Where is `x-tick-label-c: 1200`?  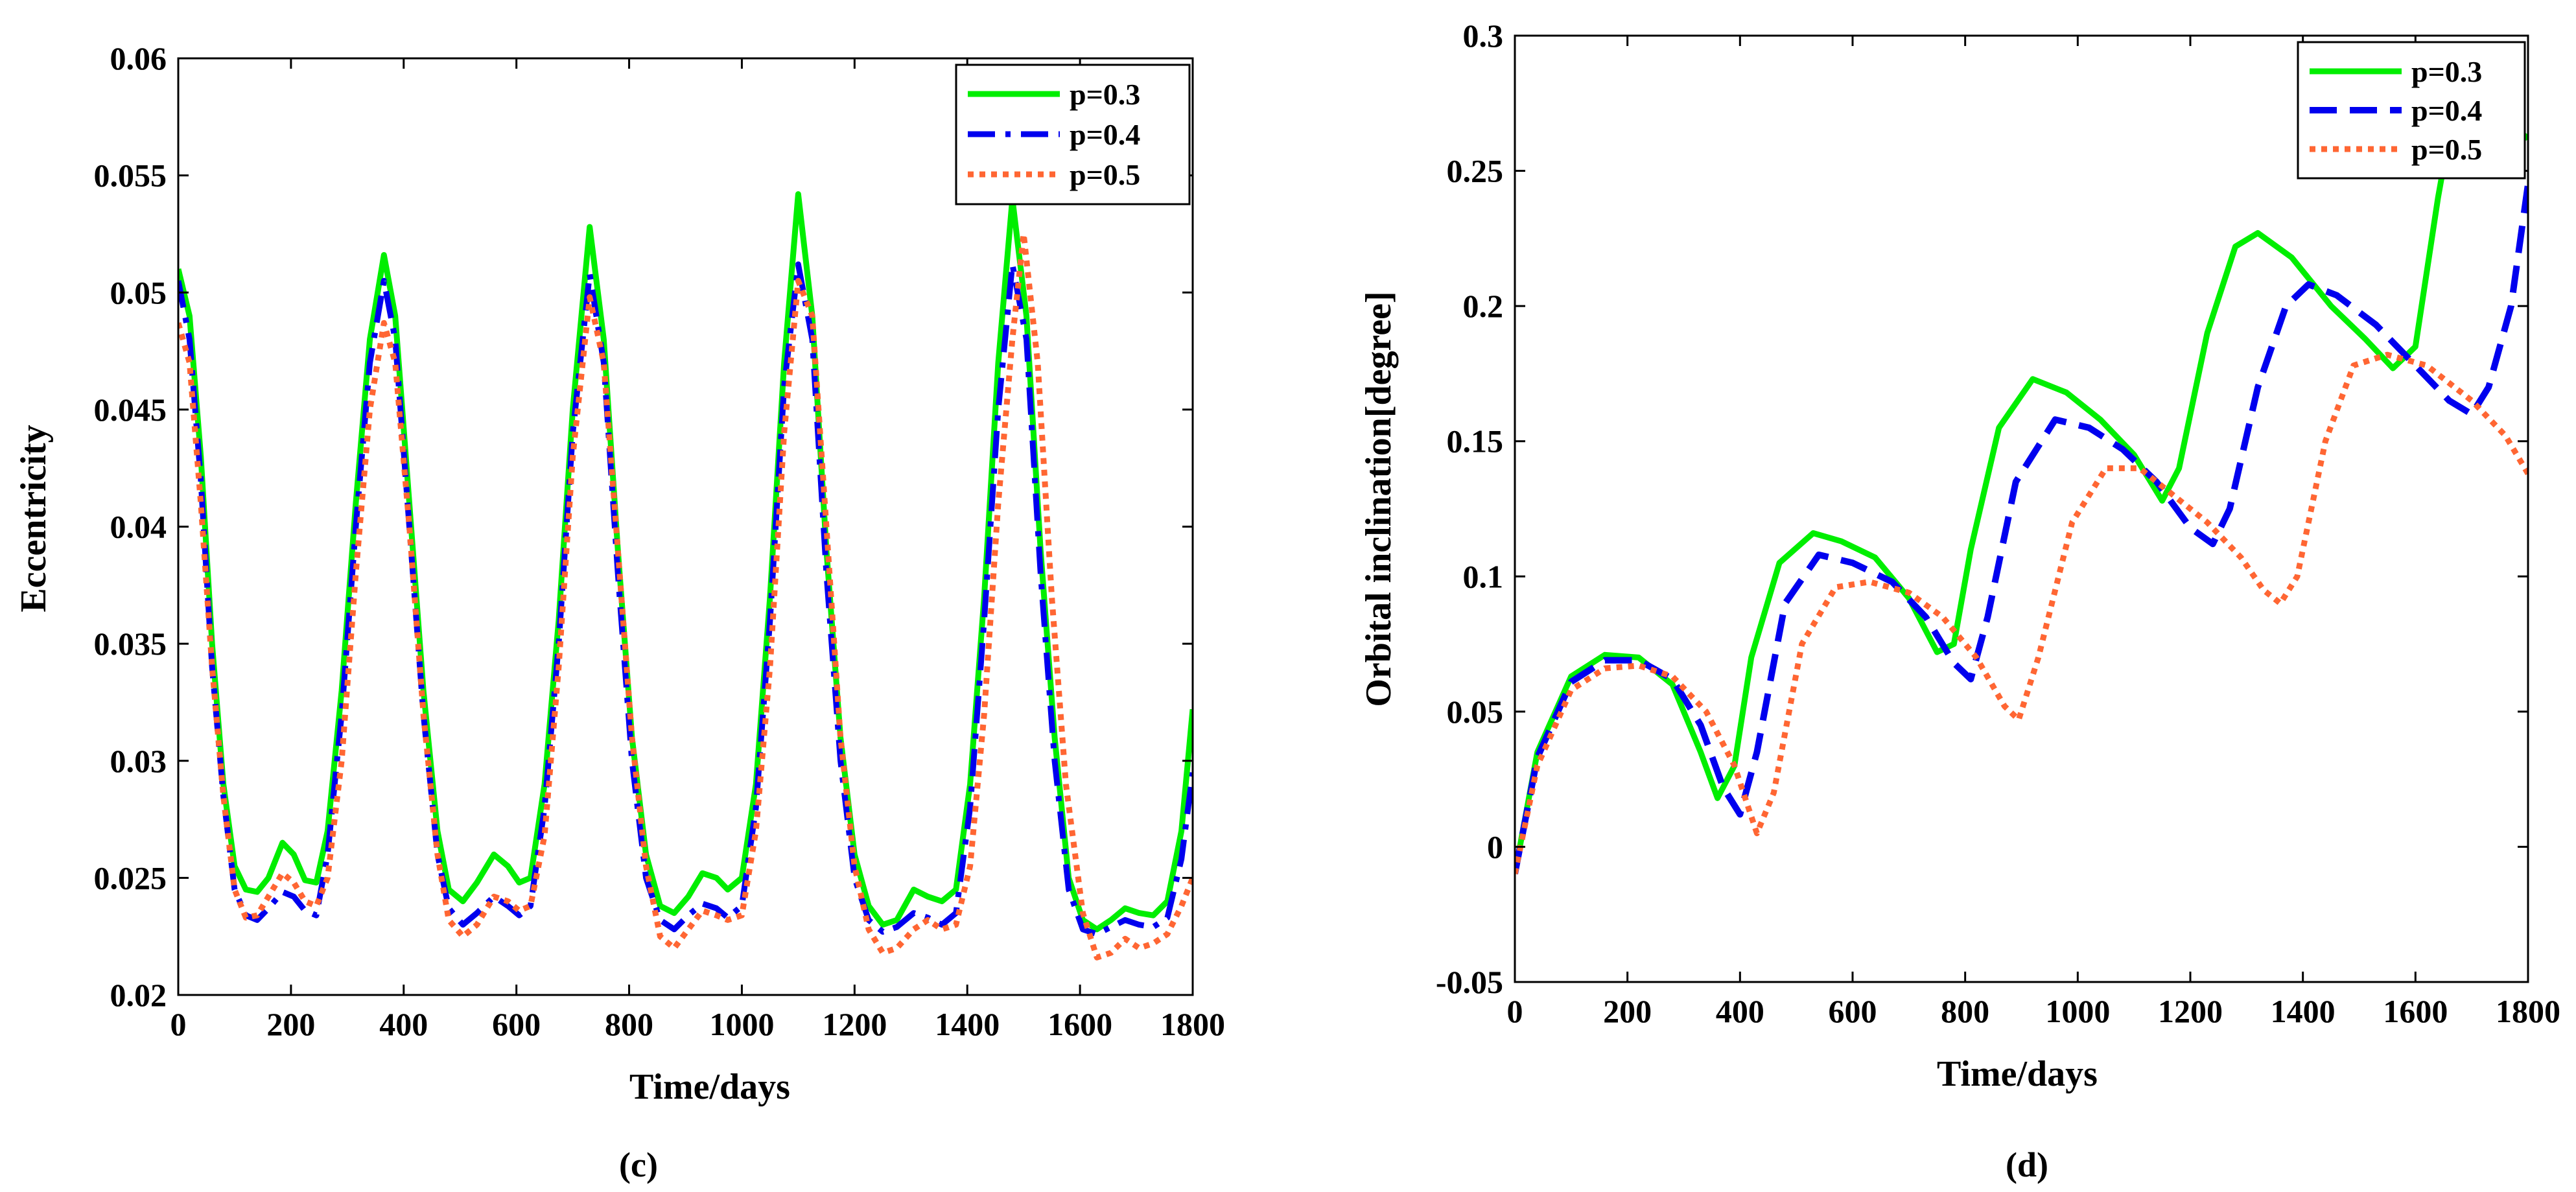
x-tick-label-c: 1200 is located at coordinates (854, 1024).